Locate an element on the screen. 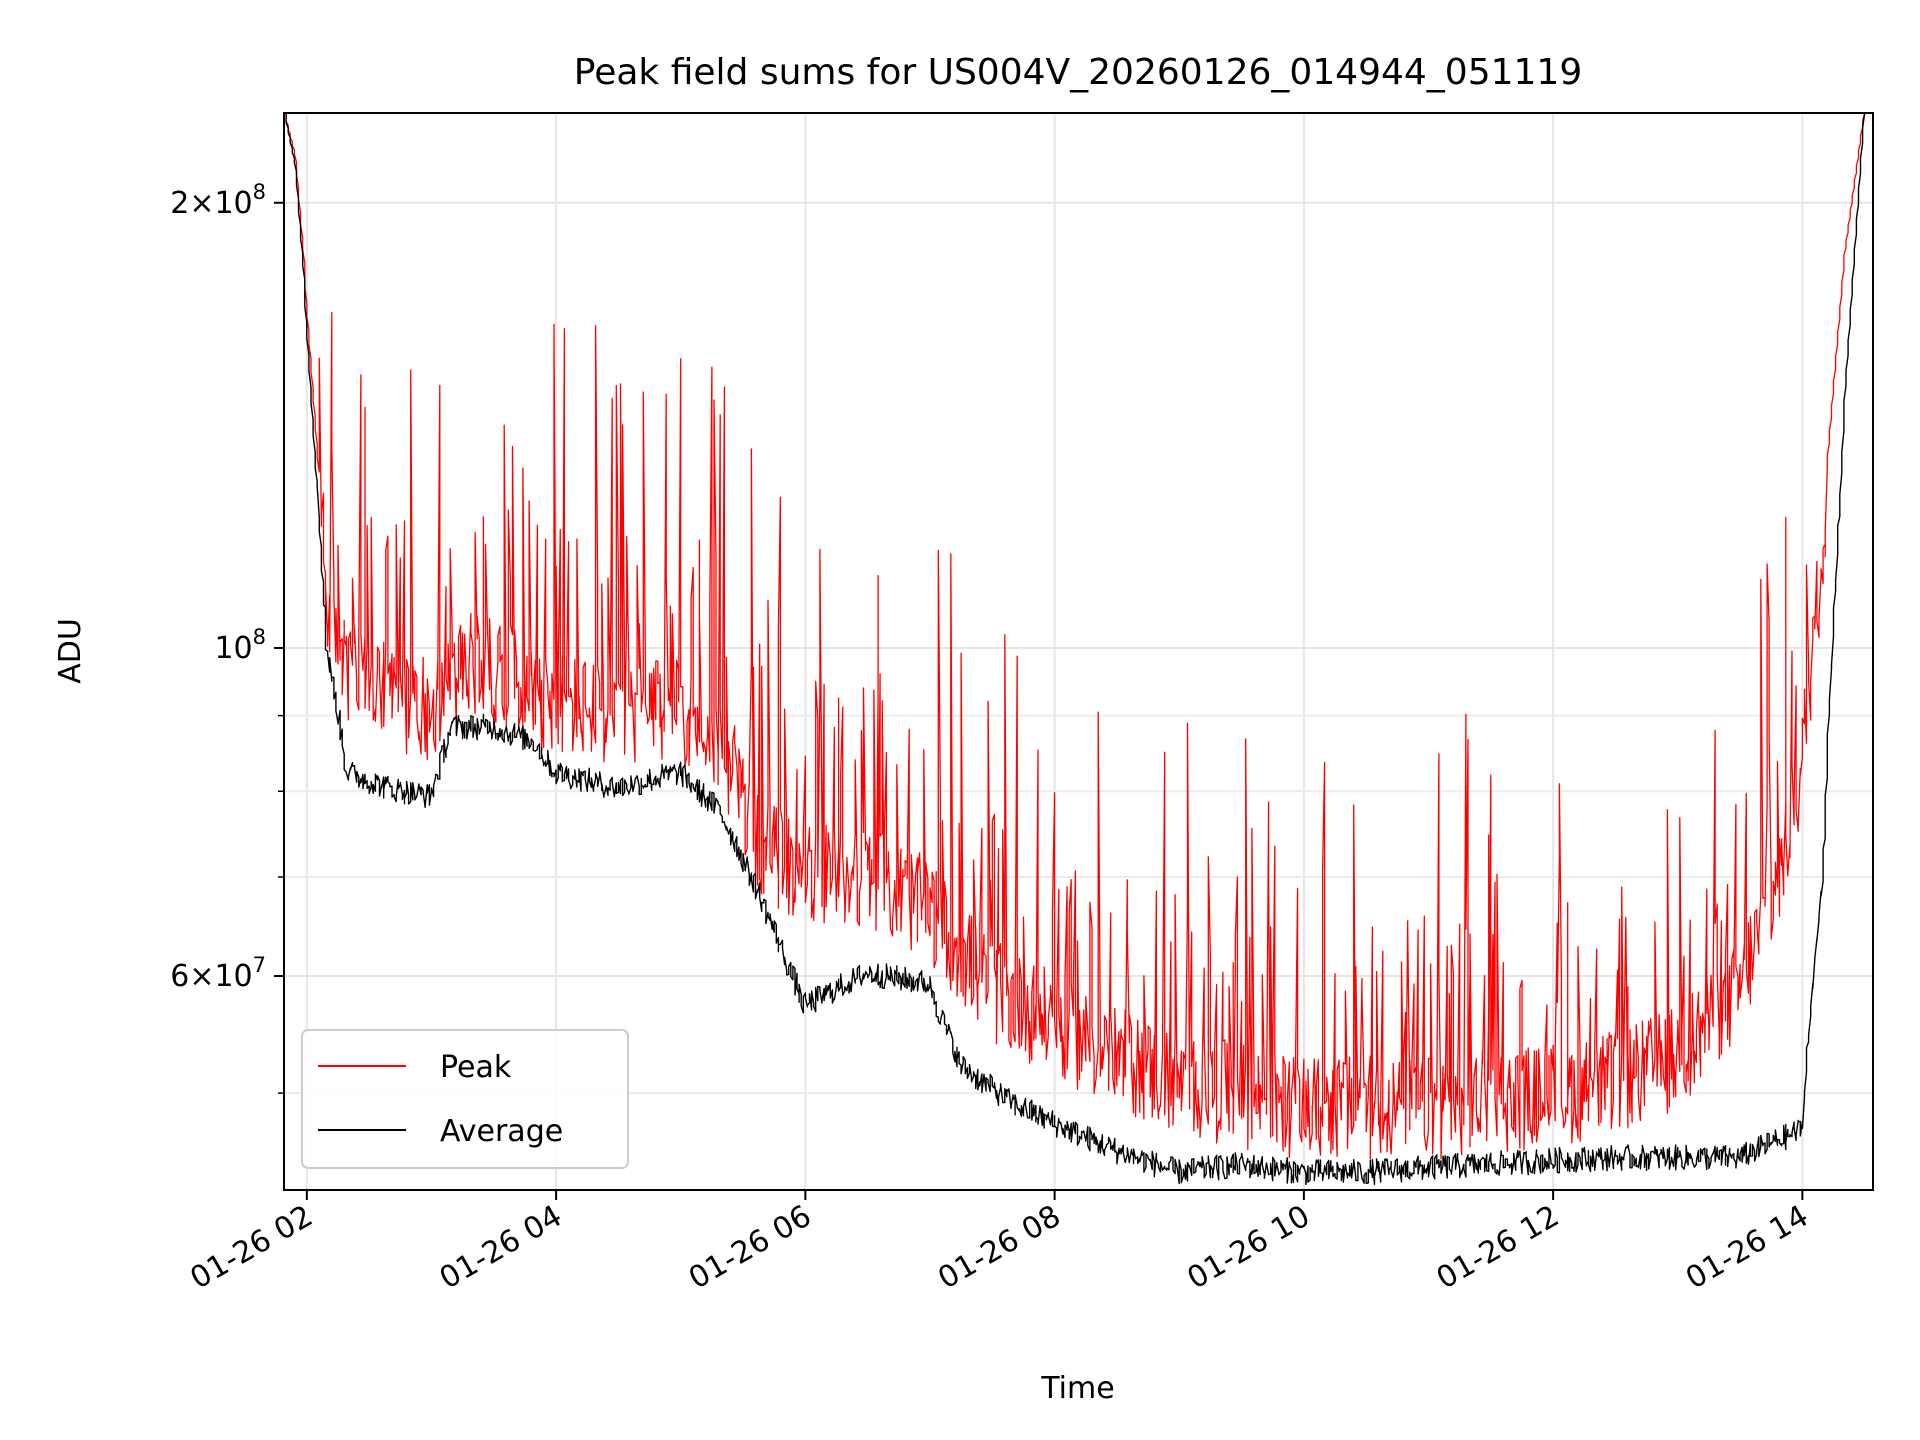  legend-label-average: Average is located at coordinates (501, 1131).